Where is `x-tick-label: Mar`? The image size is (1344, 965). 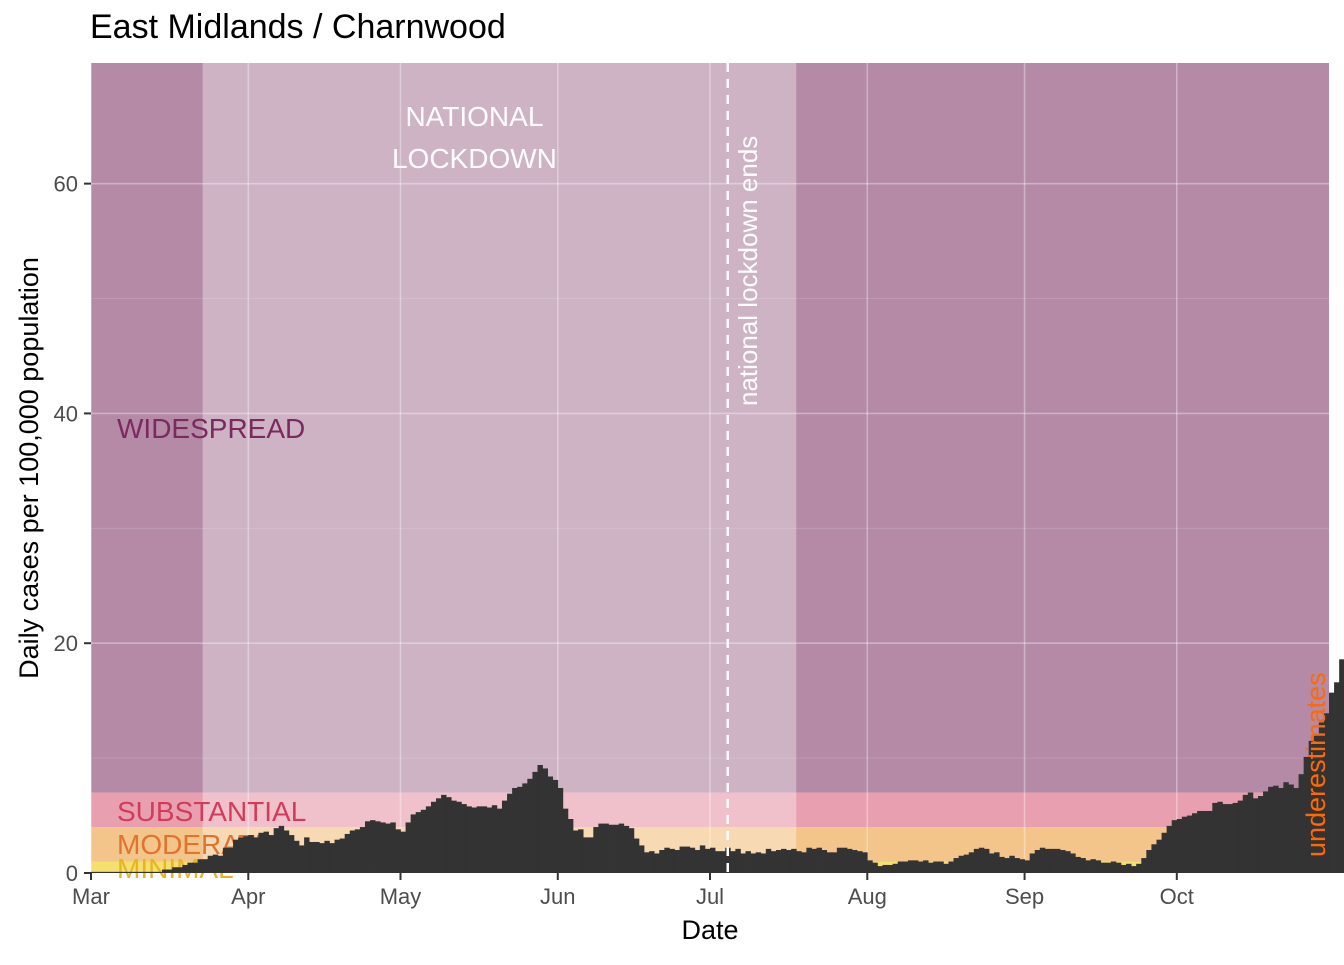
x-tick-label: Mar is located at coordinates (91, 896).